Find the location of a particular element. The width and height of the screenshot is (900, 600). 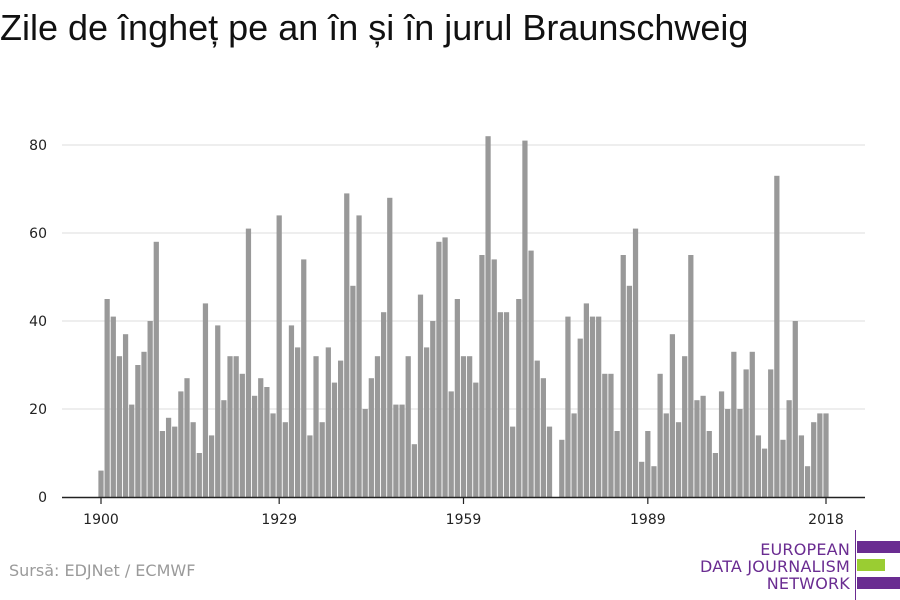

x-tick-label: 1989 is located at coordinates (648, 520).